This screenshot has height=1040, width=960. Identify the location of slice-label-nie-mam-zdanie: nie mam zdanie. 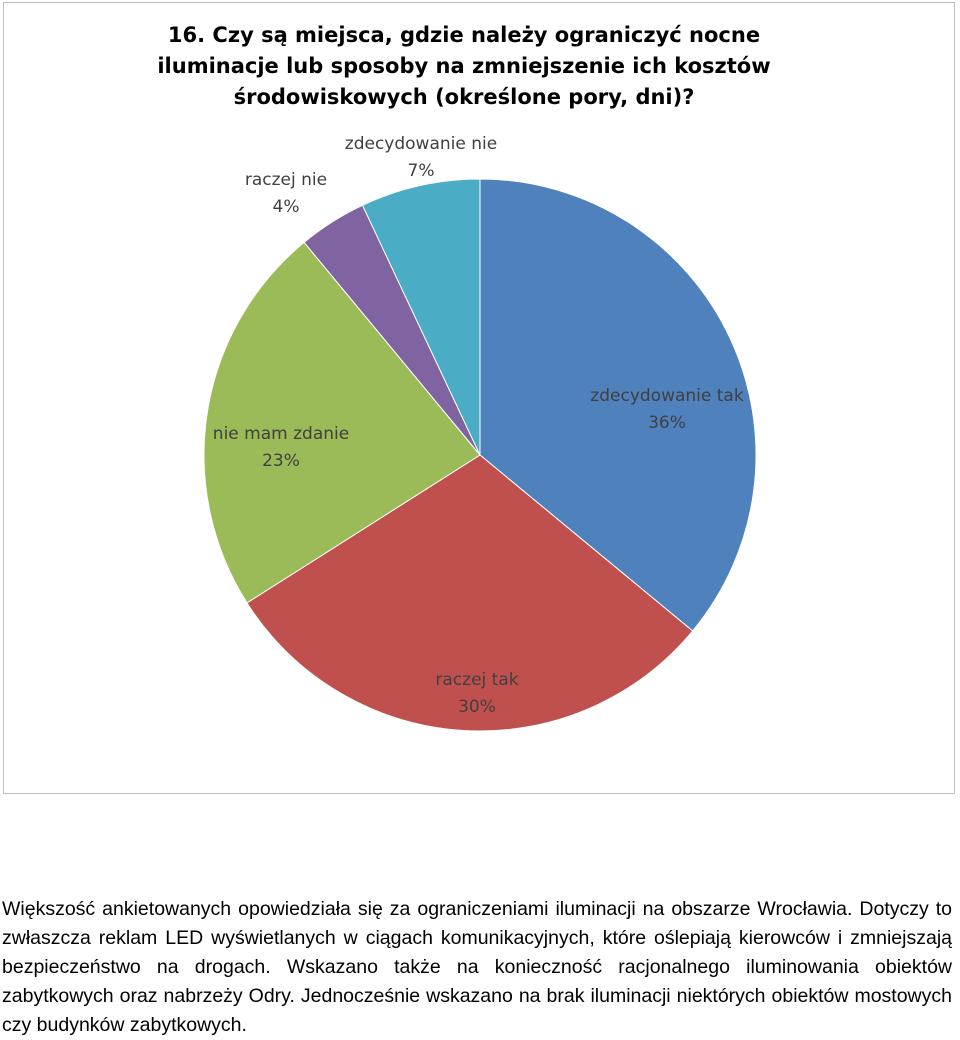
(281, 434).